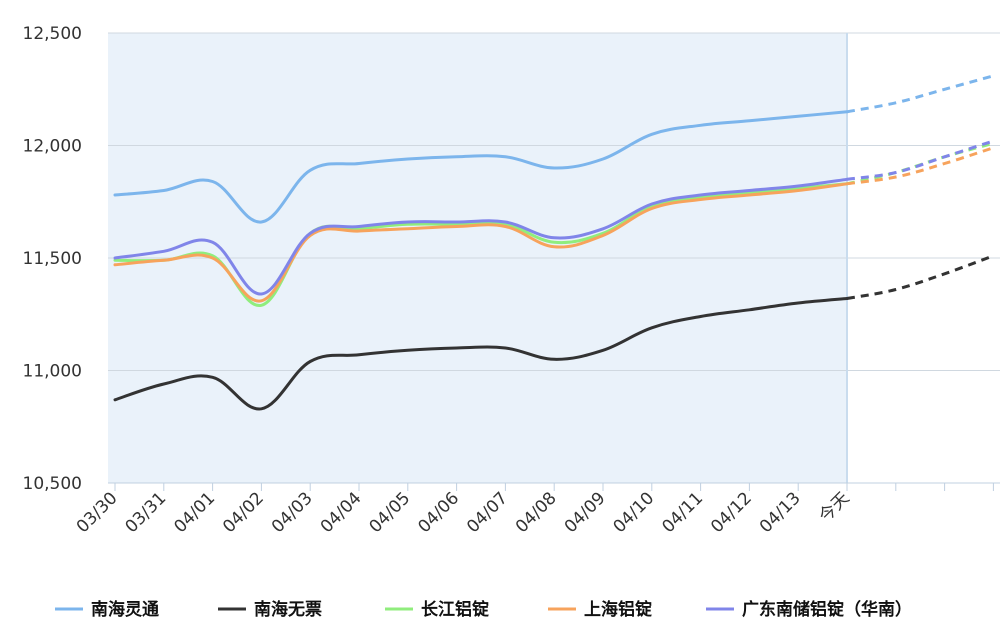 The image size is (1000, 633). What do you see at coordinates (52, 147) in the screenshot?
I see `y-tick-label: 12,000` at bounding box center [52, 147].